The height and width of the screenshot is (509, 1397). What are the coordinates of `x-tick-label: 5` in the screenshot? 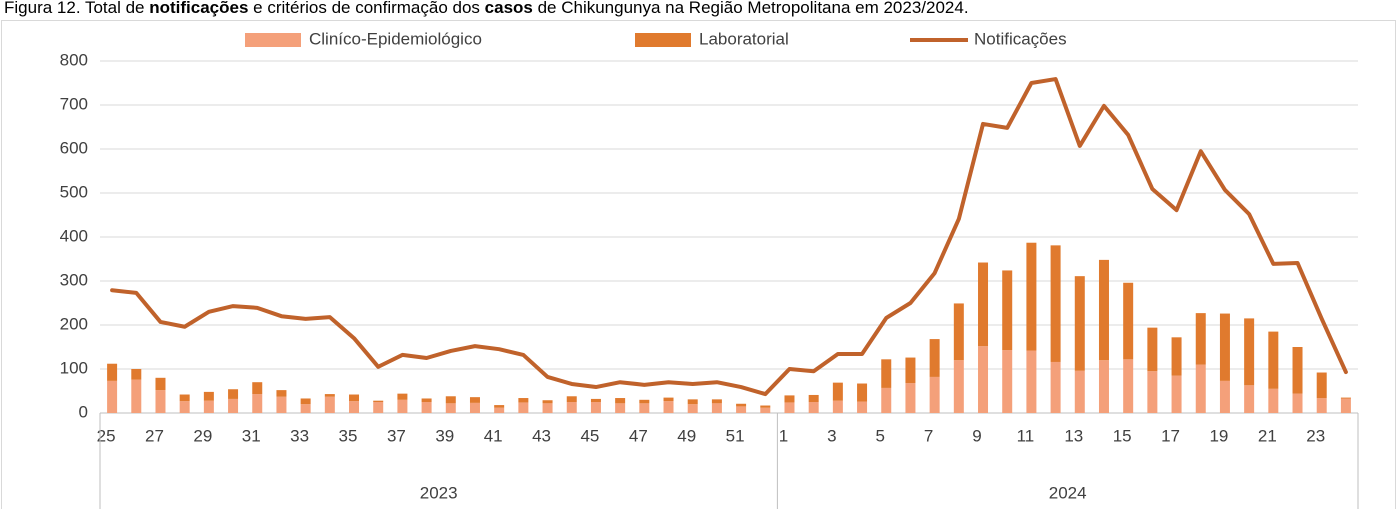 It's located at (880, 435).